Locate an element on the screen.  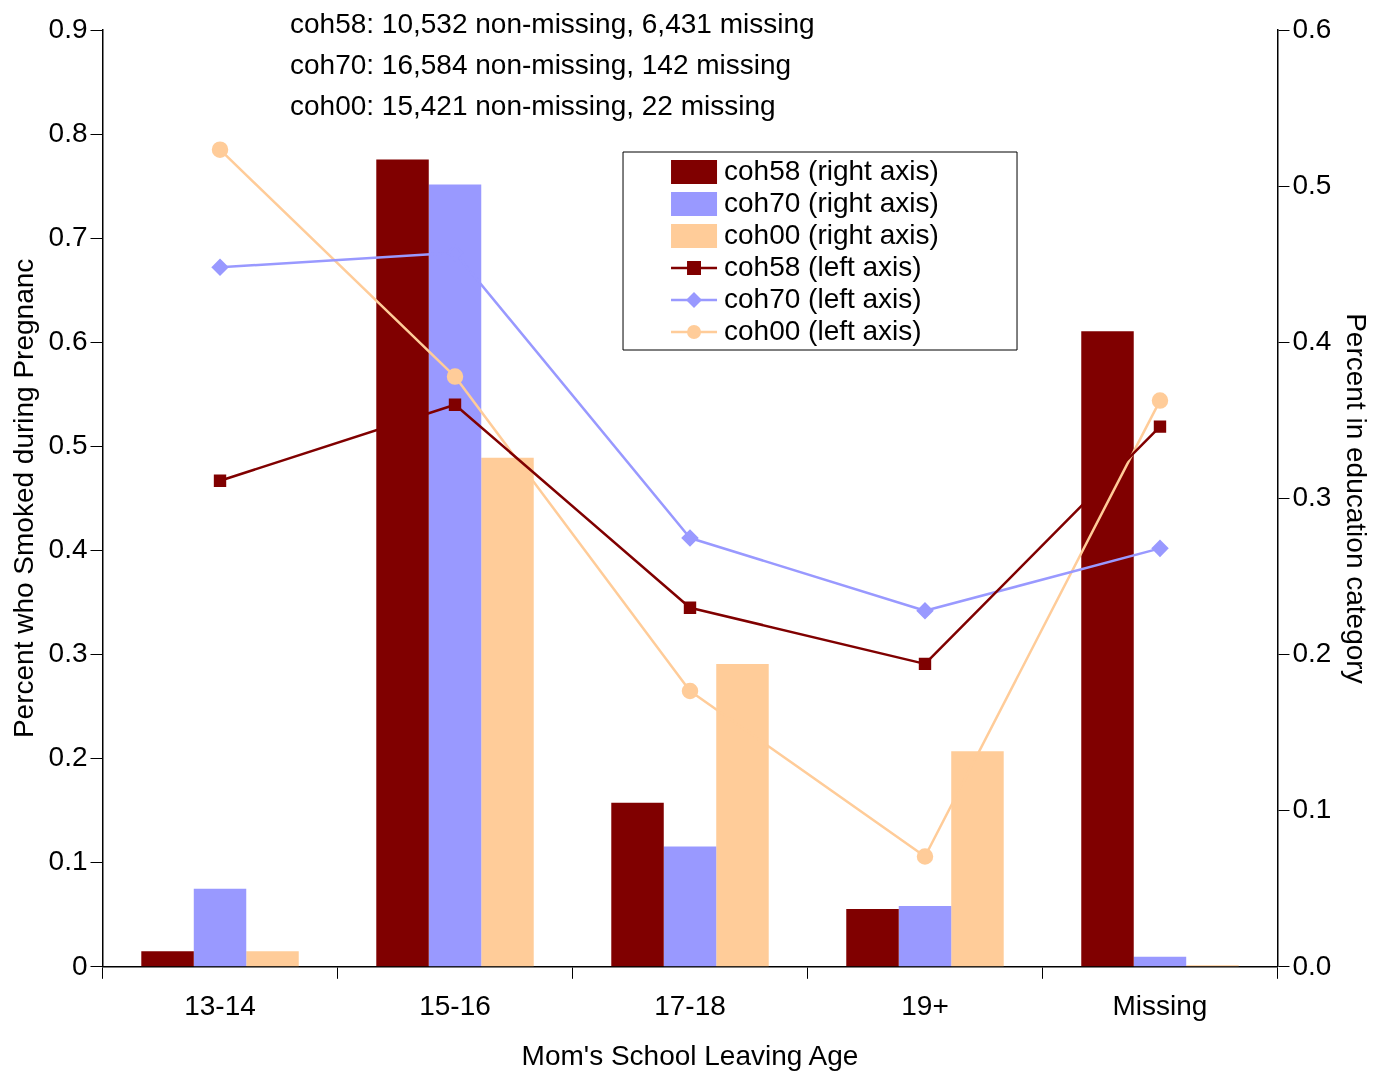
x-tick-label: 17-18 is located at coordinates (690, 1006).